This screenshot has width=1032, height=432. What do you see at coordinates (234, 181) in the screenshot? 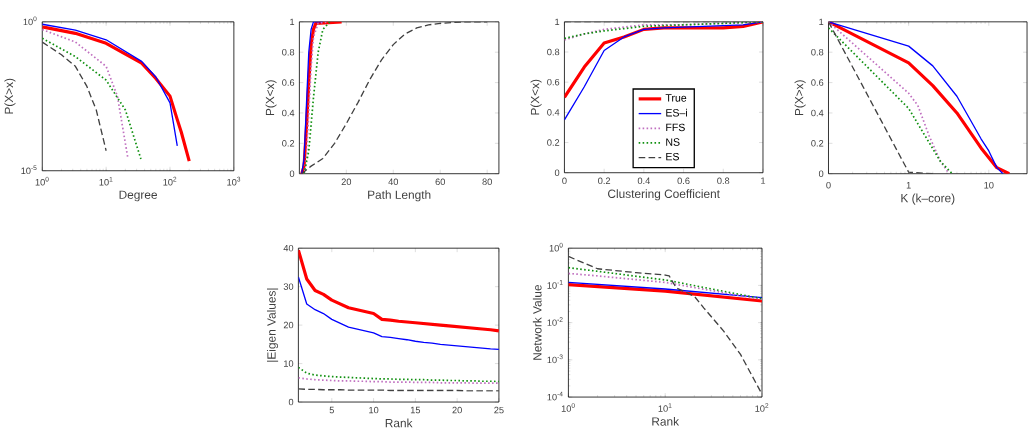
I see `x-tick-label: 10$^{3}$` at bounding box center [234, 181].